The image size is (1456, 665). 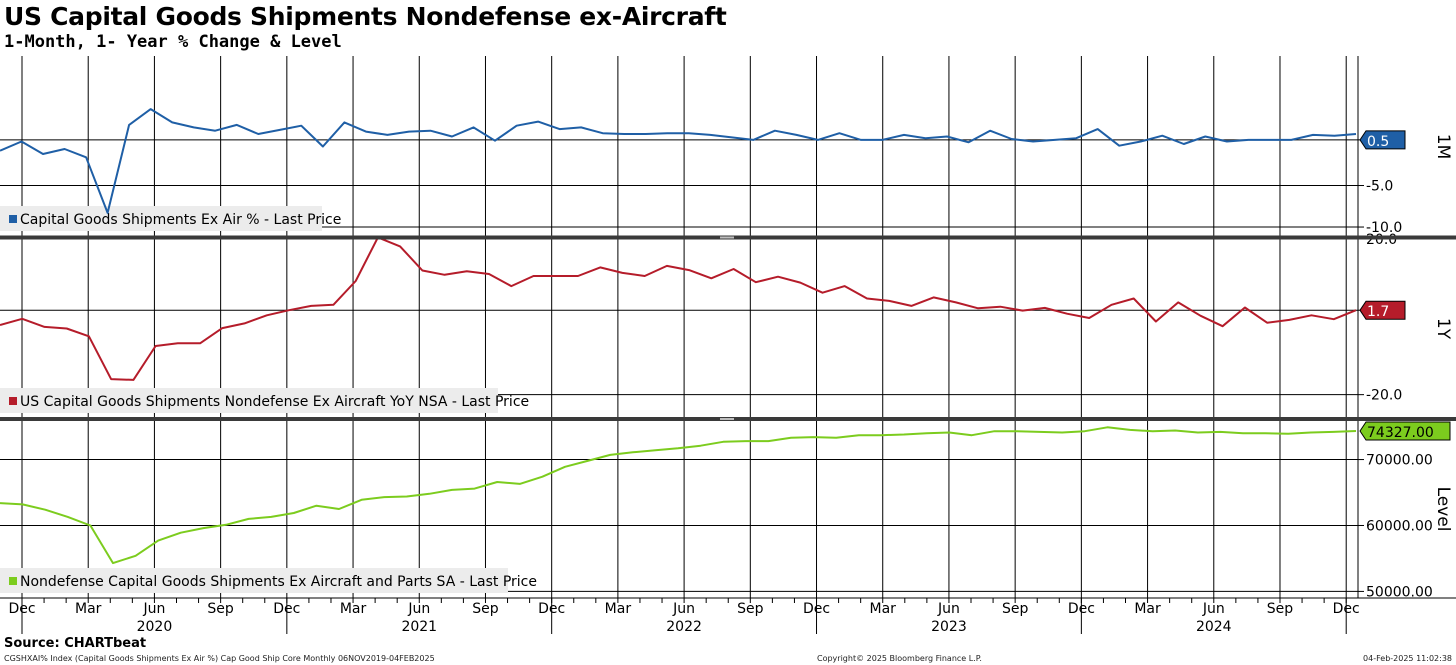 I want to click on panel-side-label: 1Y, so click(x=1443, y=329).